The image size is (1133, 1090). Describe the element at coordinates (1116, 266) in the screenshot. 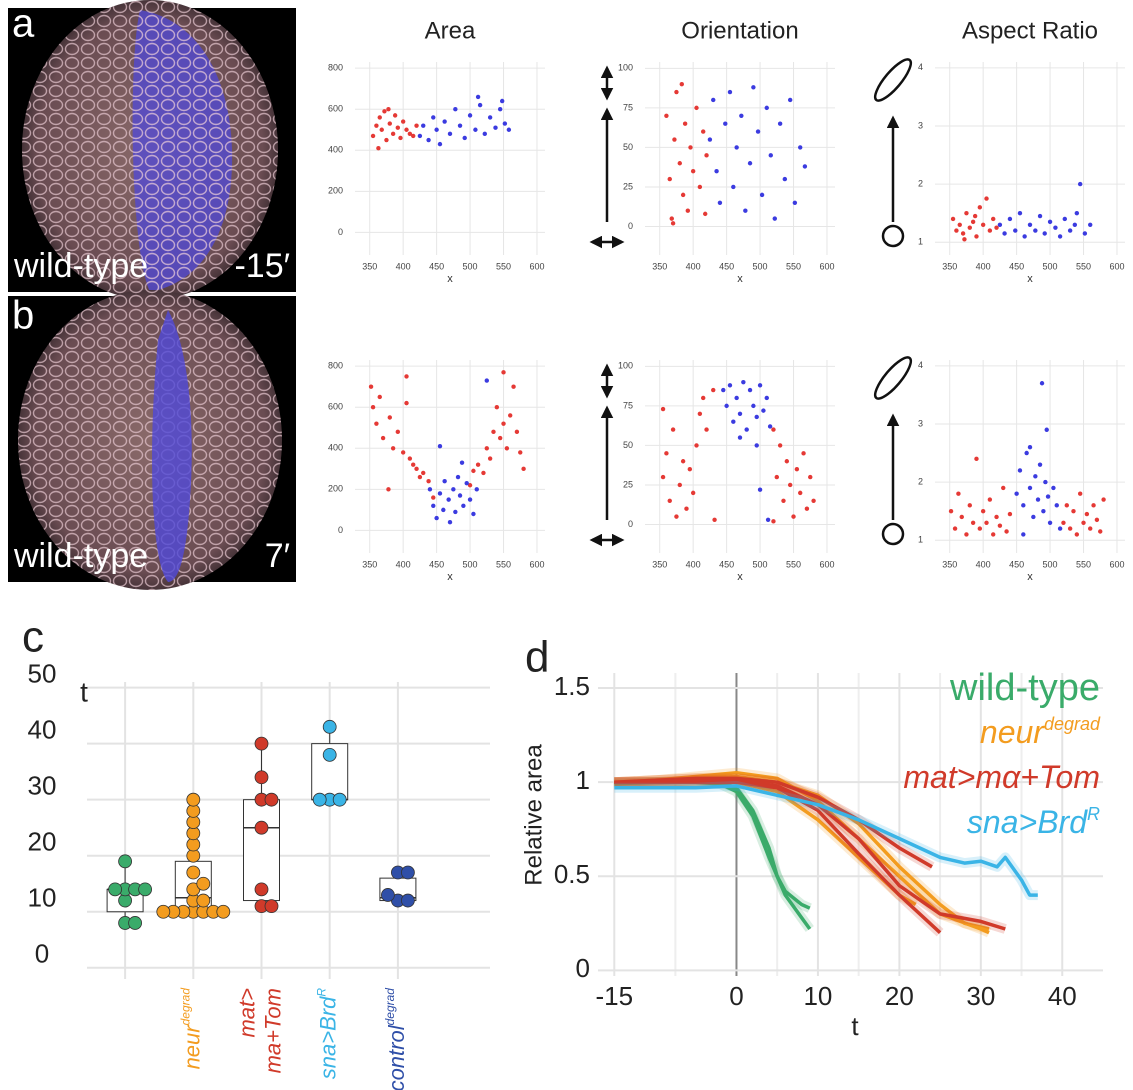

I see `x-tick-label: 600` at that location.